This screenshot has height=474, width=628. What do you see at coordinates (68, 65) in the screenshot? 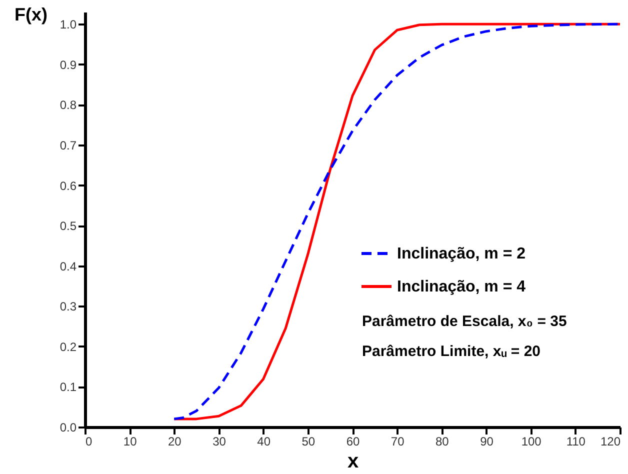
I see `y-tick-label: 0.9` at bounding box center [68, 65].